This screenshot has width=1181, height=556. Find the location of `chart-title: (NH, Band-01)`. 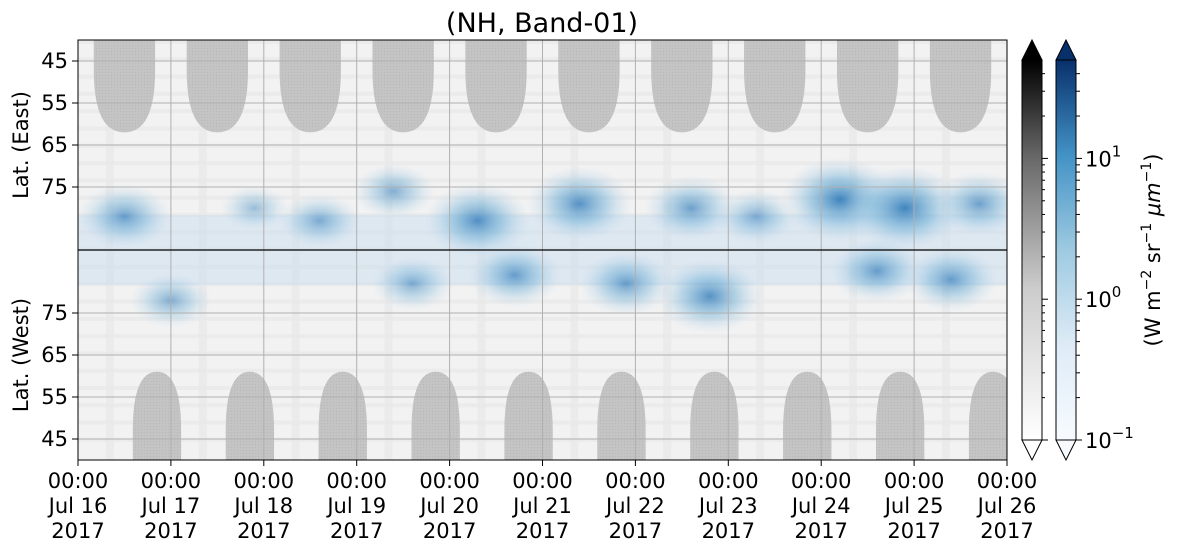

chart-title: (NH, Band-01) is located at coordinates (542, 23).